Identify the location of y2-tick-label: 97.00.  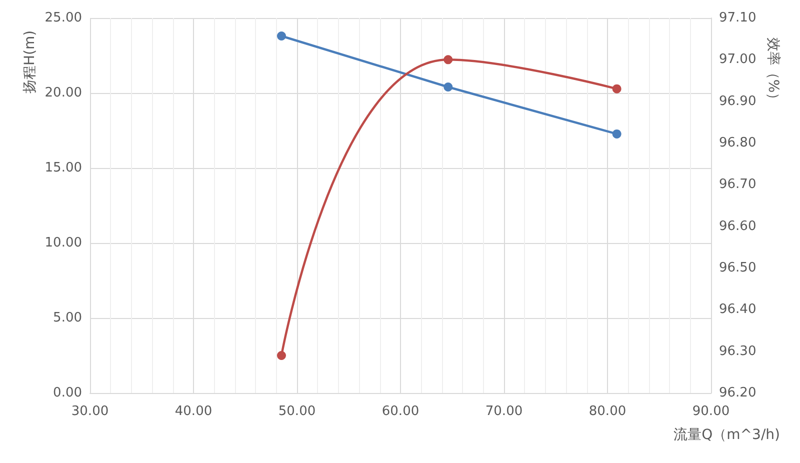
(737, 60).